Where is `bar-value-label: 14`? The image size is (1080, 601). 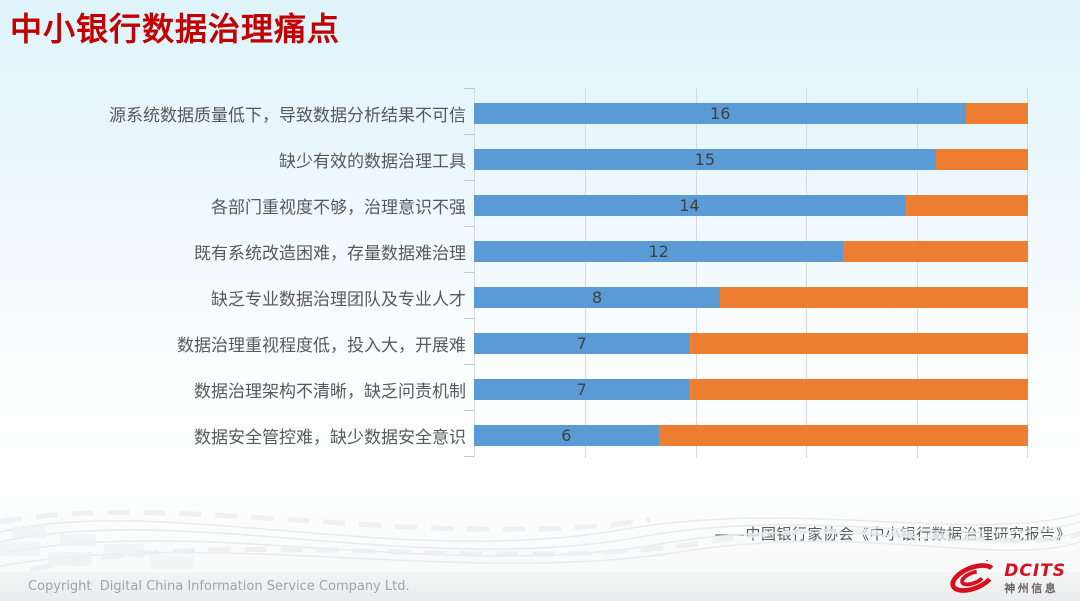 bar-value-label: 14 is located at coordinates (689, 205).